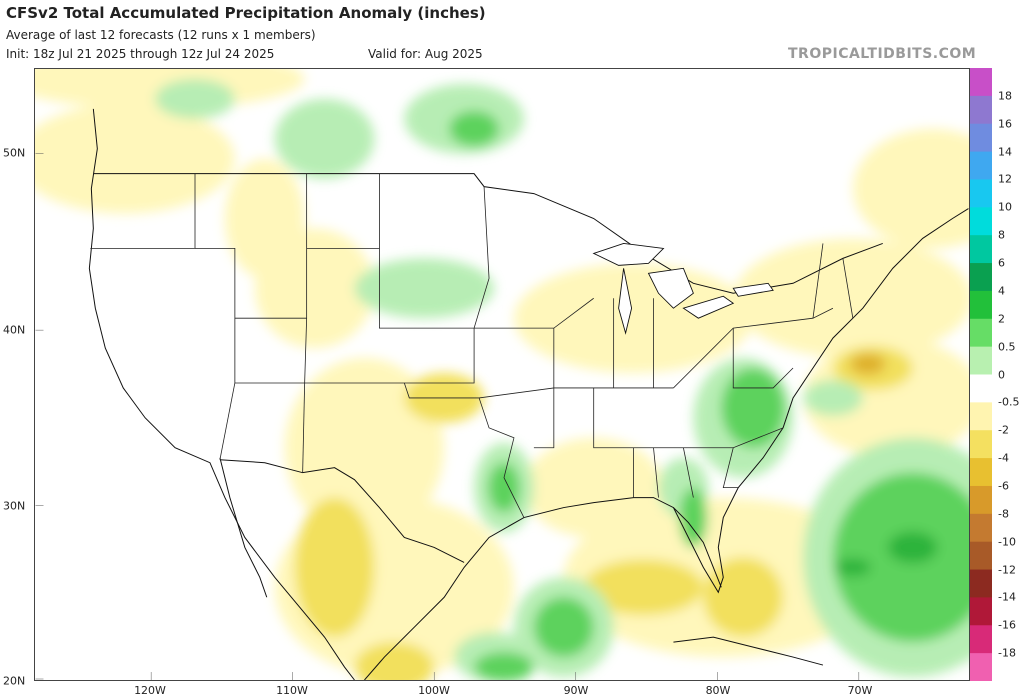 This screenshot has height=700, width=1024. I want to click on colorbar-tick-label: -4, so click(1003, 458).